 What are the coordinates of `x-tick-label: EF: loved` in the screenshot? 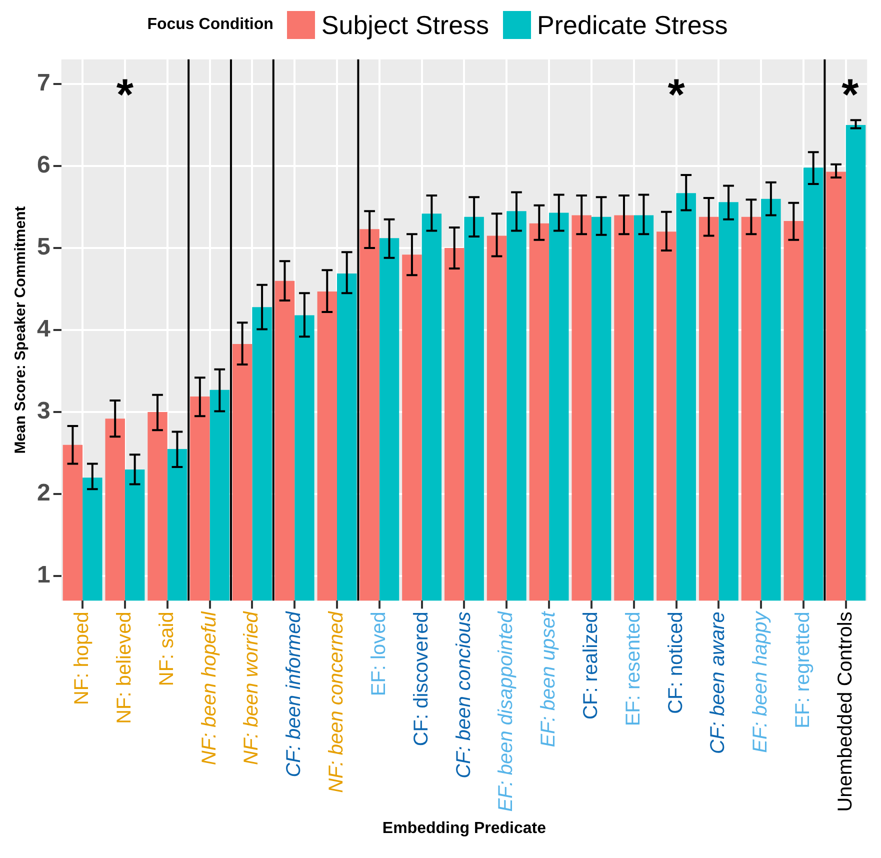 It's located at (379, 654).